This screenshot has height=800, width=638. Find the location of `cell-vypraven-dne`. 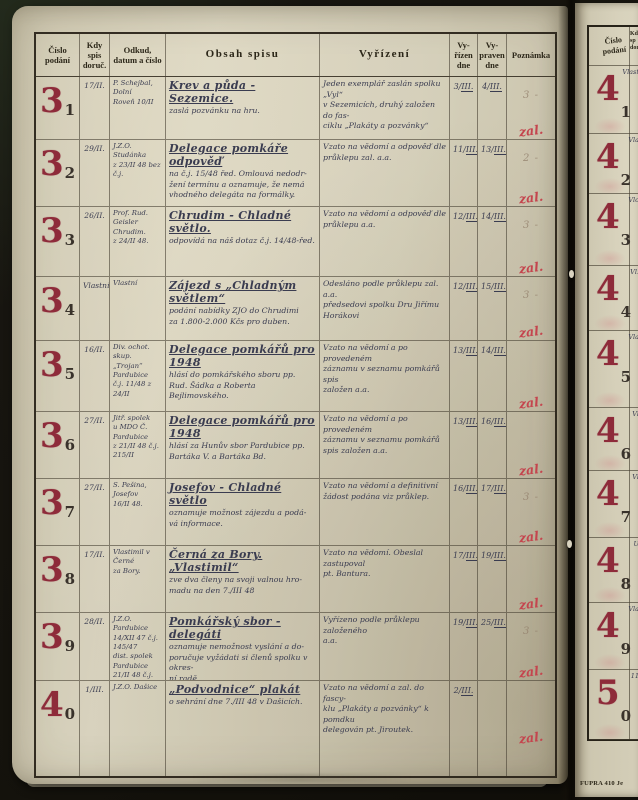

cell-vypraven-dne is located at coordinates (492, 713).